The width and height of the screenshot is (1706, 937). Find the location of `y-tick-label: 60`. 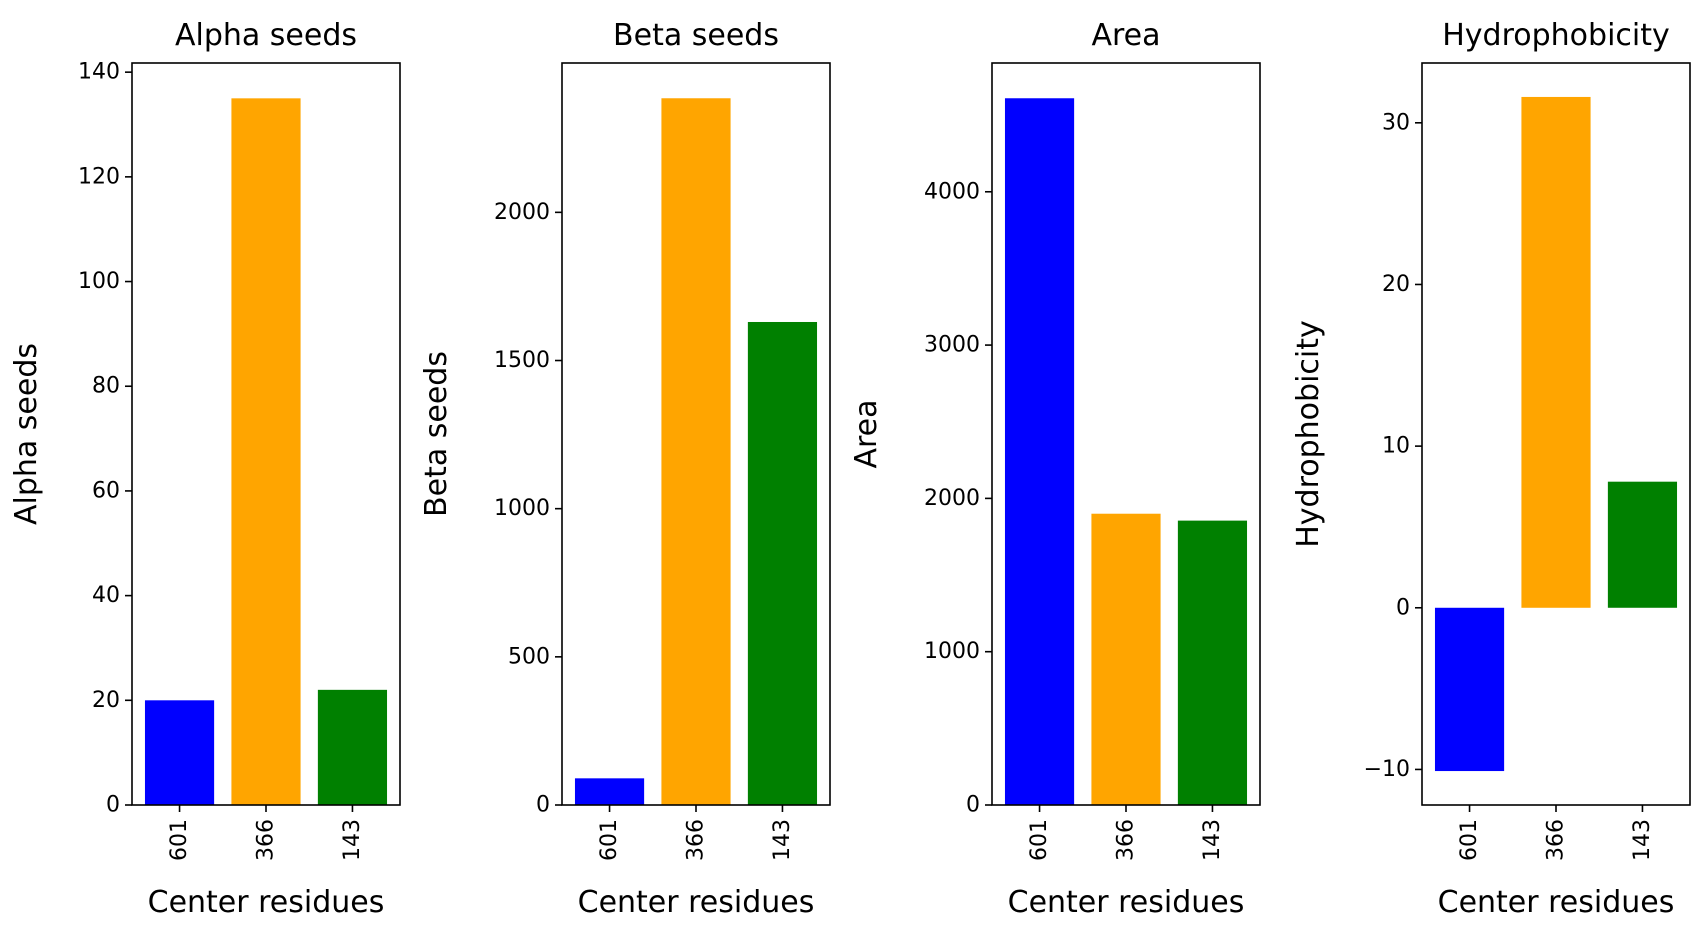

y-tick-label: 60 is located at coordinates (106, 490).